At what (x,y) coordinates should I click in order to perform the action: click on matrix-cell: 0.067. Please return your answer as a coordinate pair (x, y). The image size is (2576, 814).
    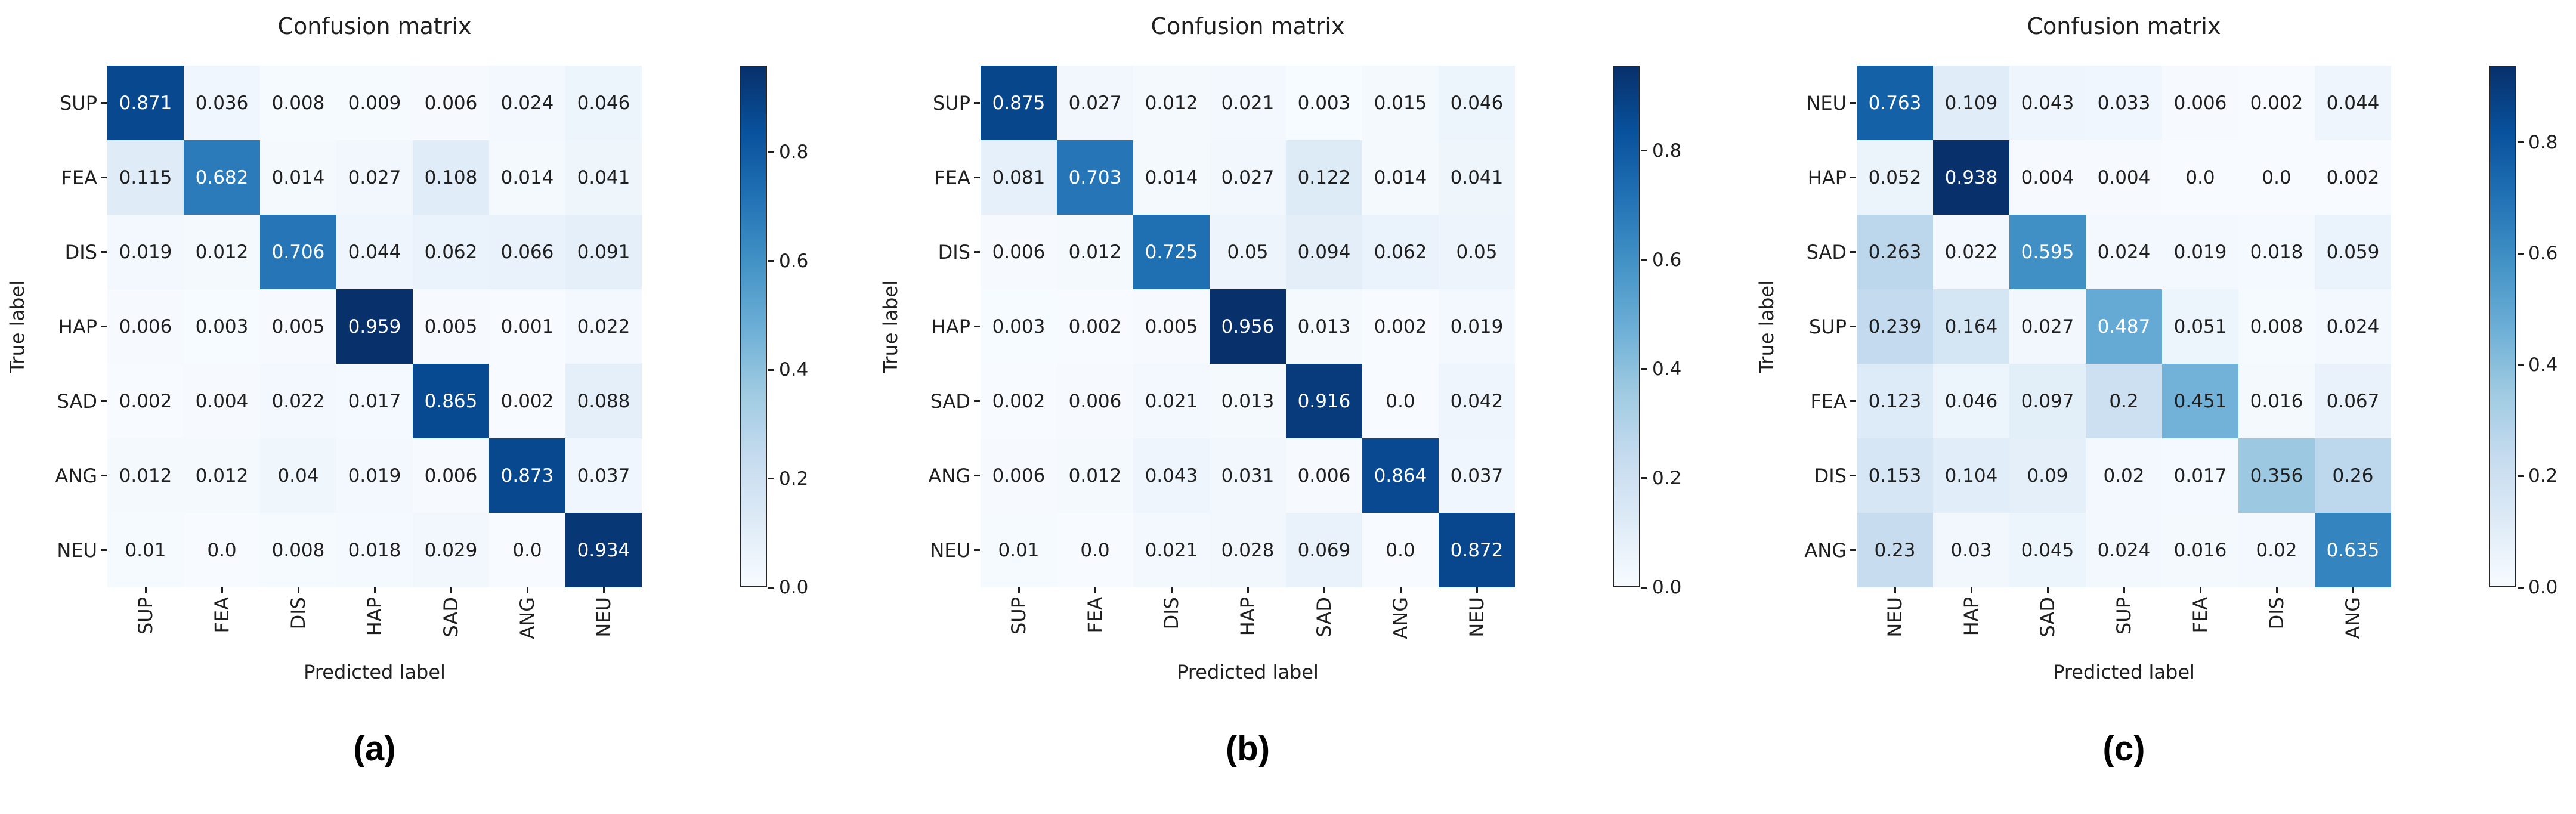
    Looking at the image, I should click on (2353, 401).